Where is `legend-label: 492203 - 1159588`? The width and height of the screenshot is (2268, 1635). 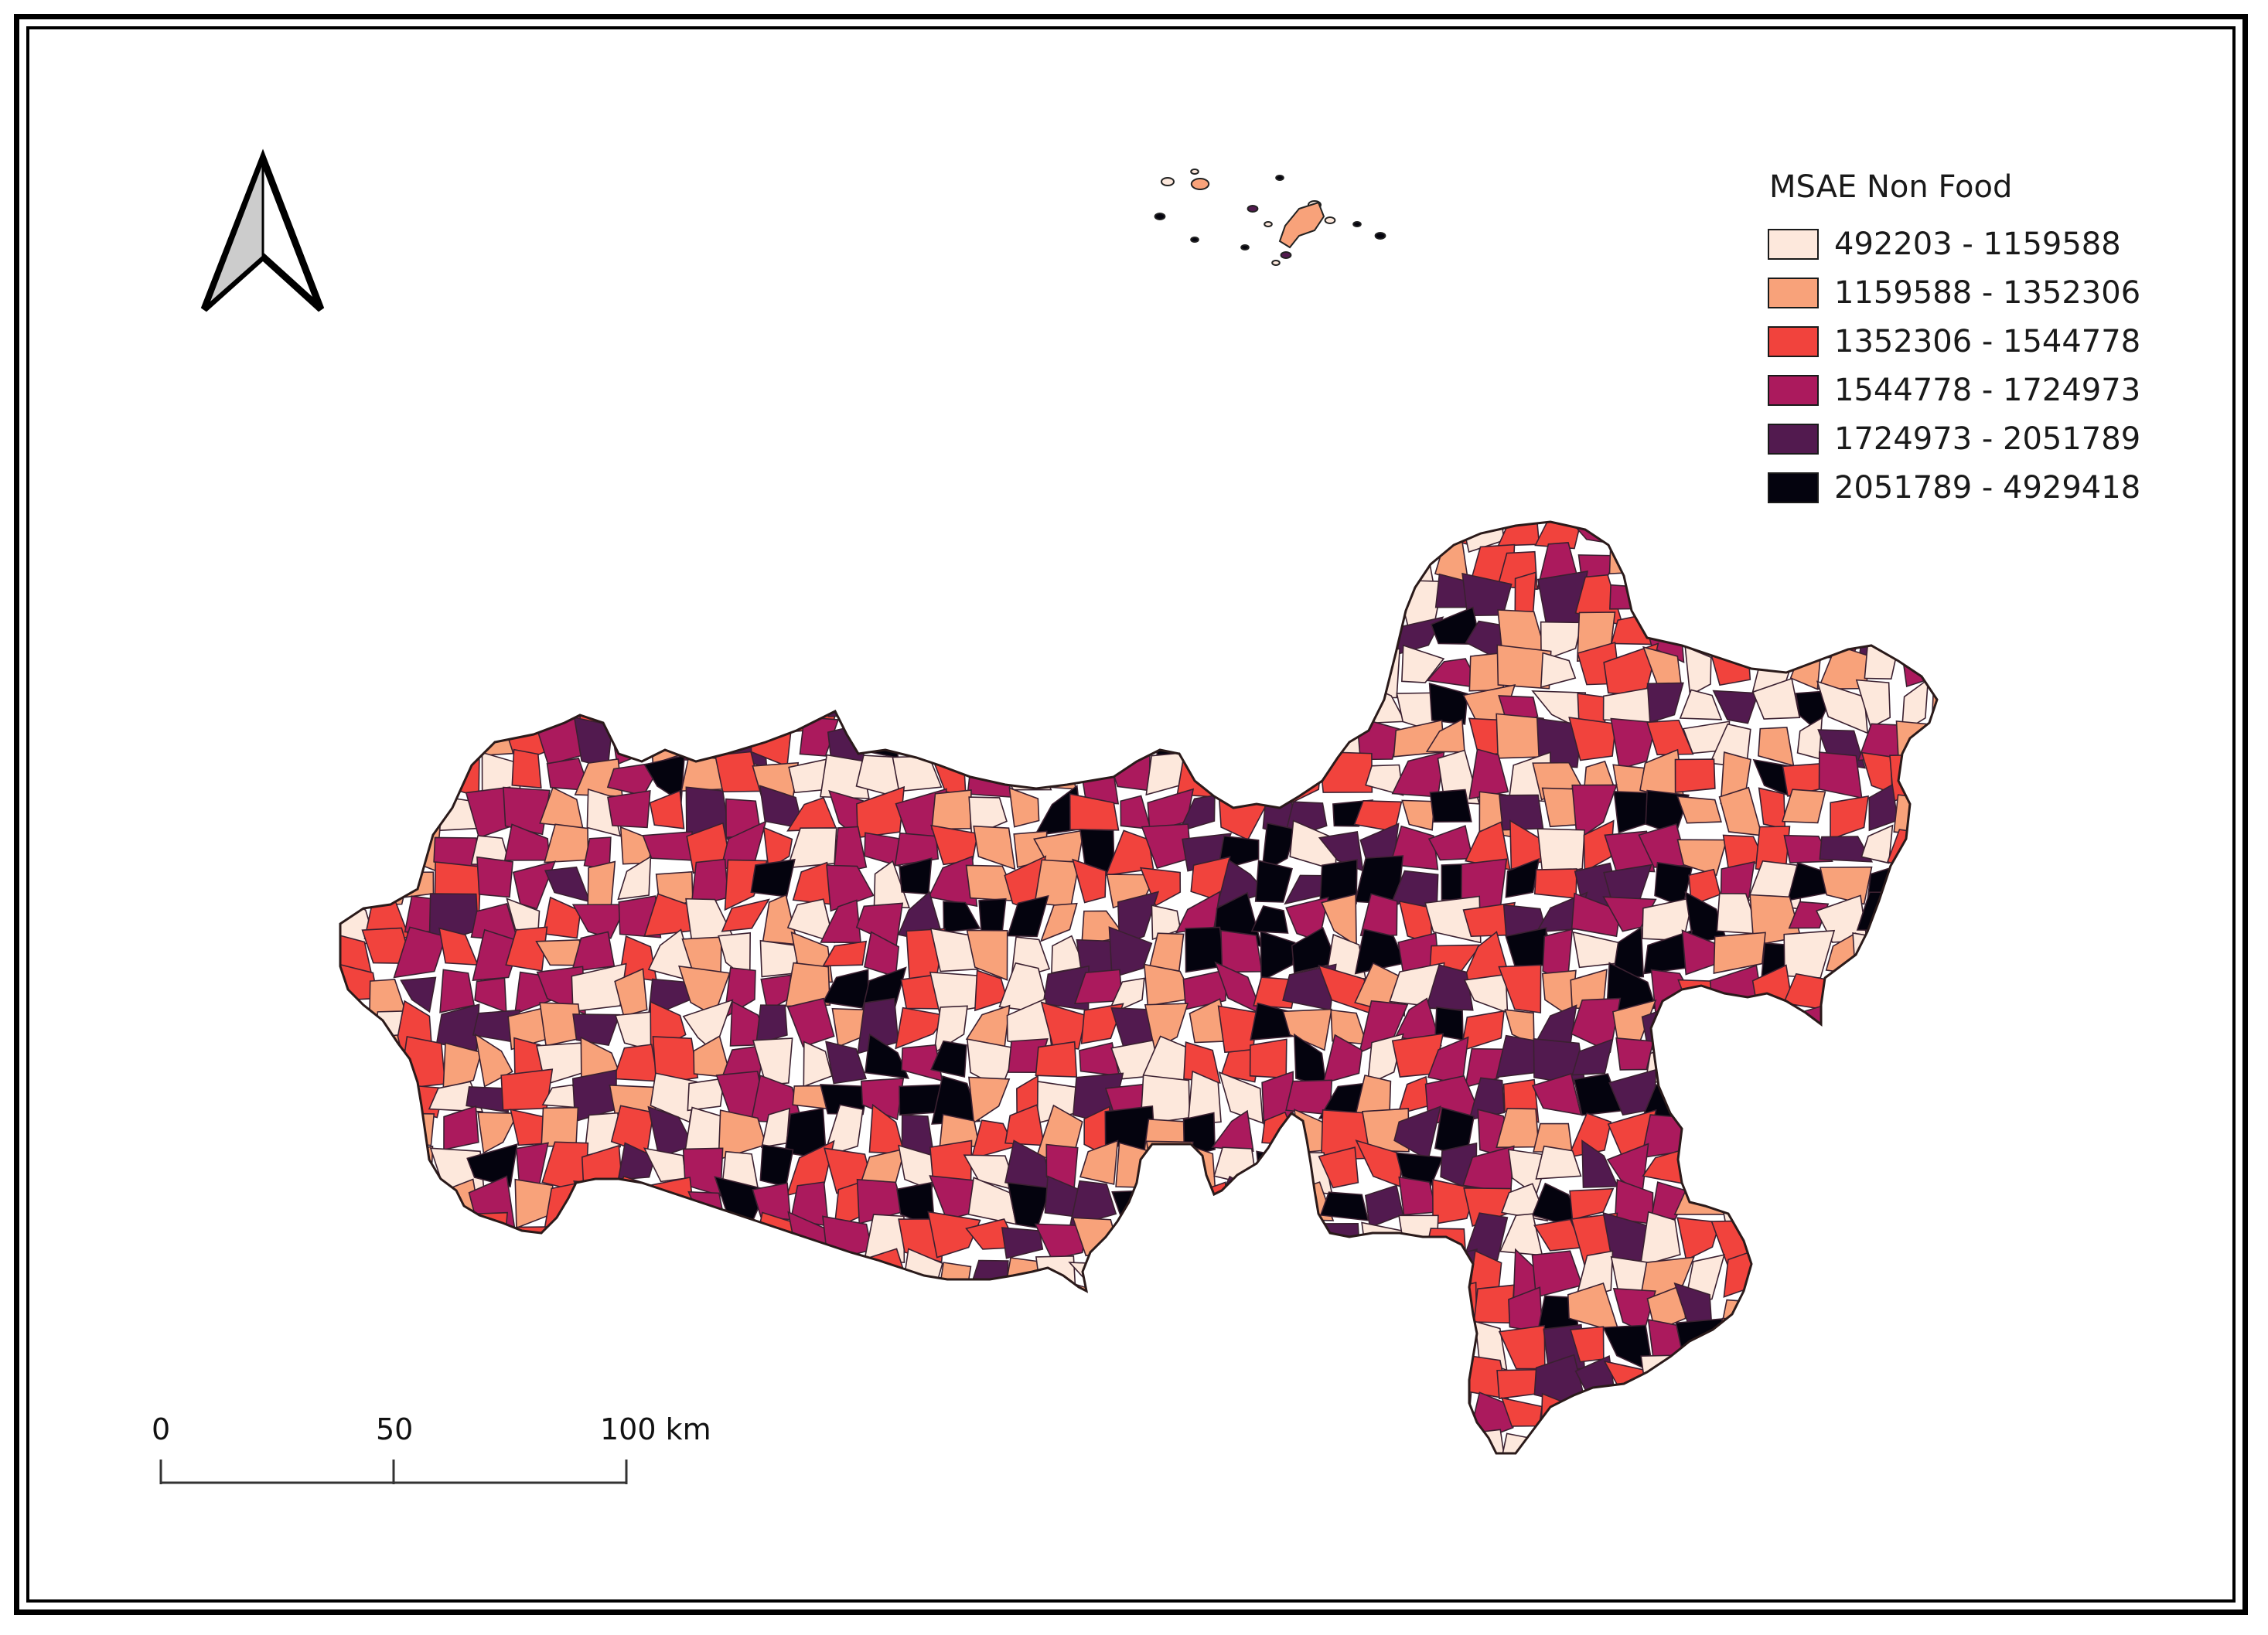 legend-label: 492203 - 1159588 is located at coordinates (1977, 244).